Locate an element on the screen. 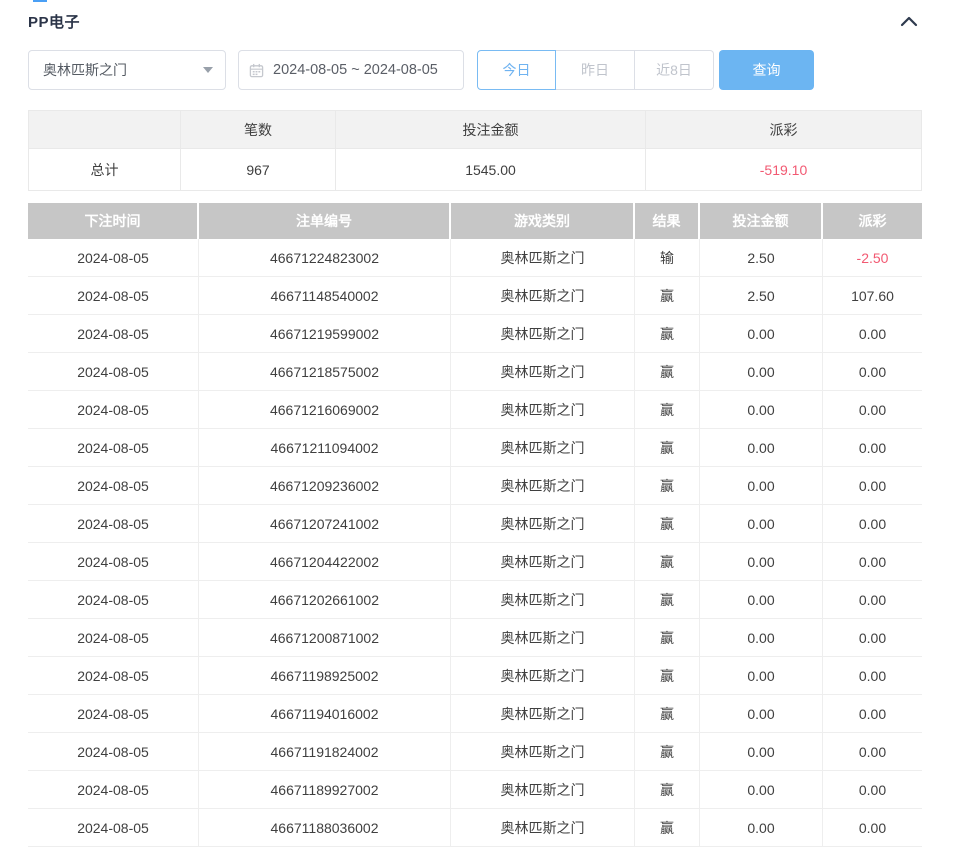 The width and height of the screenshot is (954, 847). quick-filter-last-8-days: 近8日 is located at coordinates (674, 70).